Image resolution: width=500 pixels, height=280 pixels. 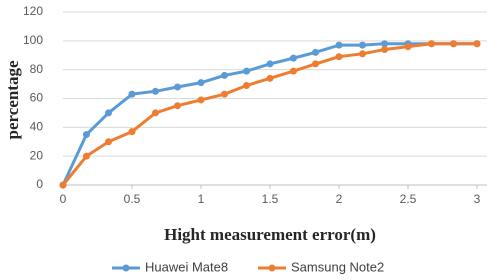 I want to click on x-tick-label: 1, so click(x=201, y=199).